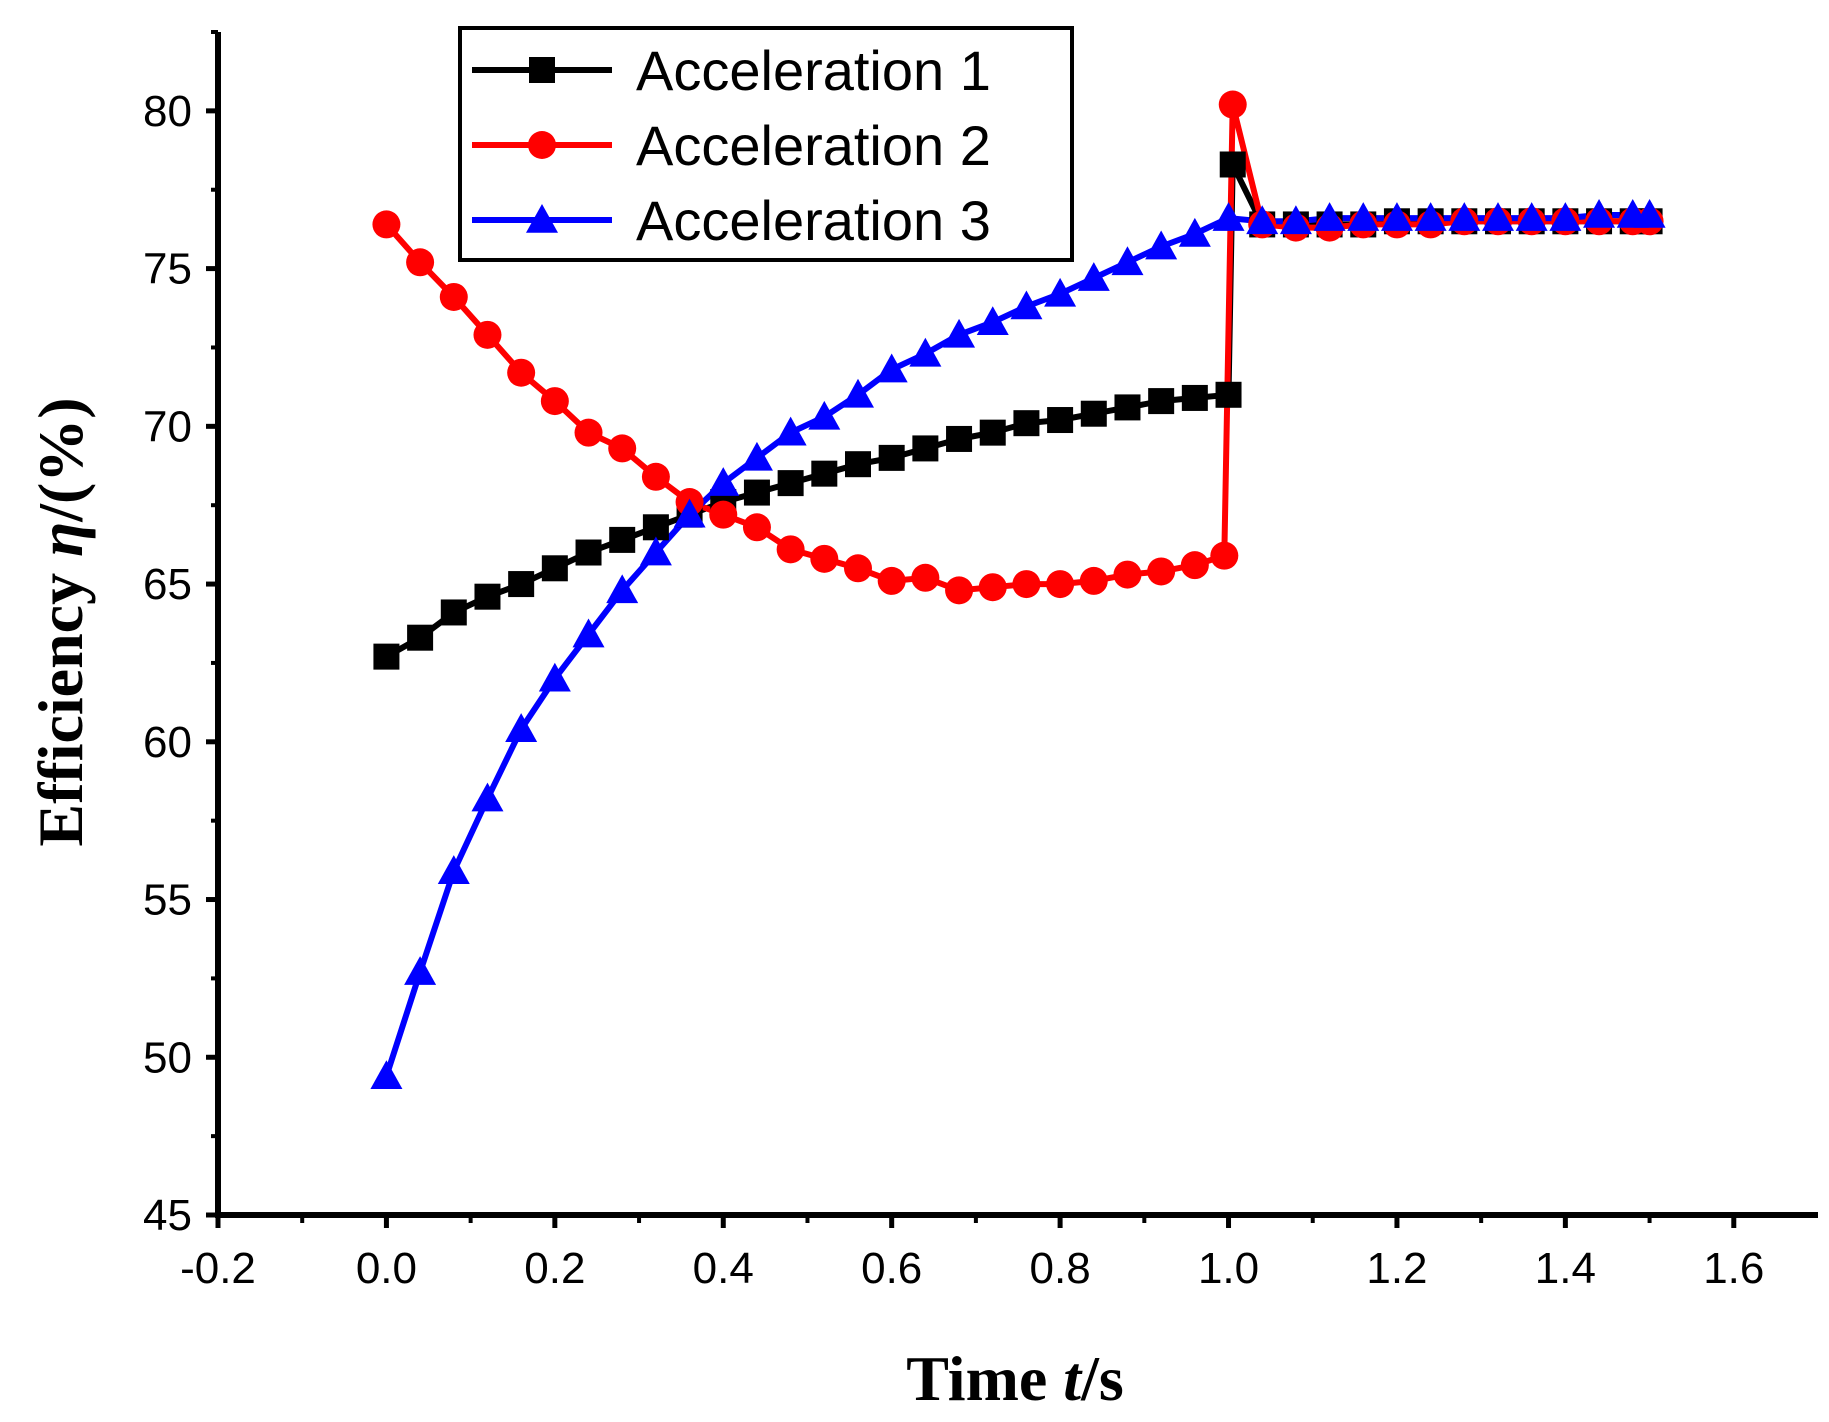  Describe the element at coordinates (167, 269) in the screenshot. I see `y-tick-label: 75` at that location.